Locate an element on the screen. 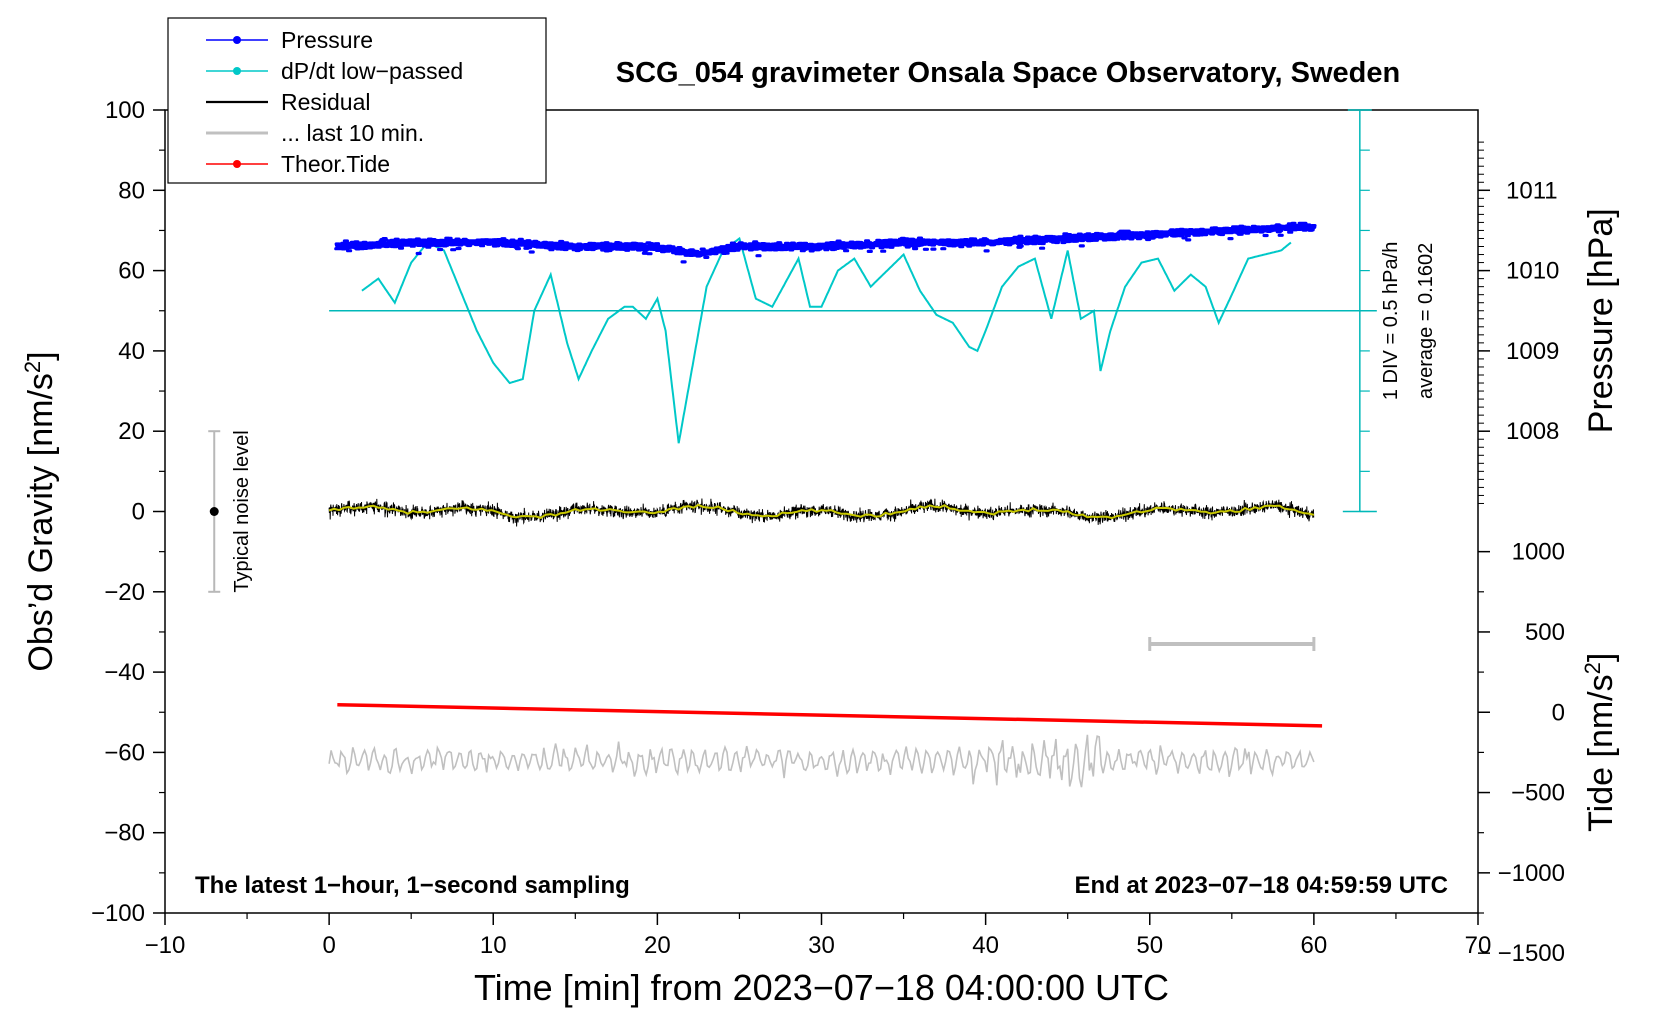  y-axis-label-pressure: Pressure [hPa] is located at coordinates (1601, 320).